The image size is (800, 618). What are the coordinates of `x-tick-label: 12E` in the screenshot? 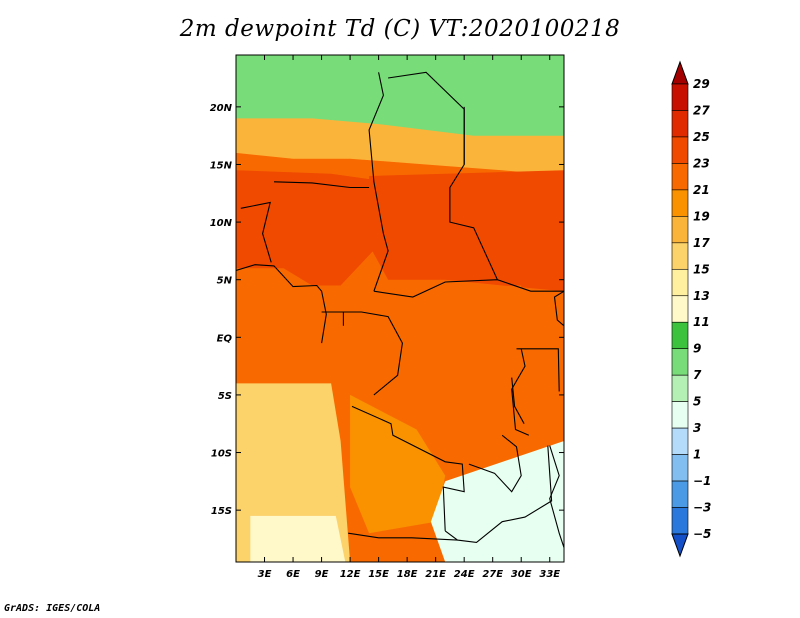 It's located at (350, 574).